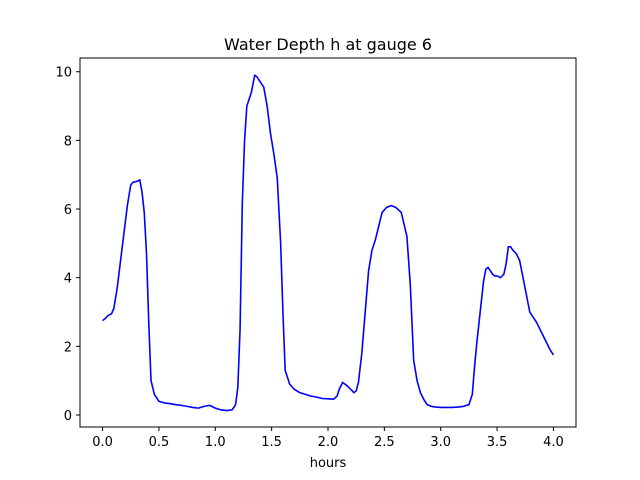  What do you see at coordinates (68, 279) in the screenshot?
I see `y-tick-label: 4` at bounding box center [68, 279].